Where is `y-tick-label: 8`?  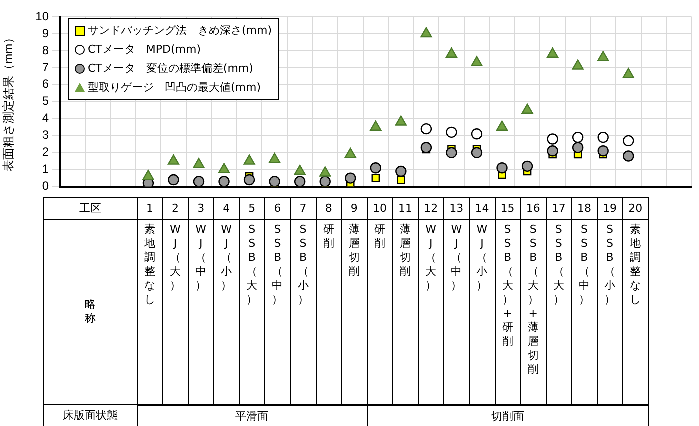
y-tick-label: 8 is located at coordinates (46, 50).